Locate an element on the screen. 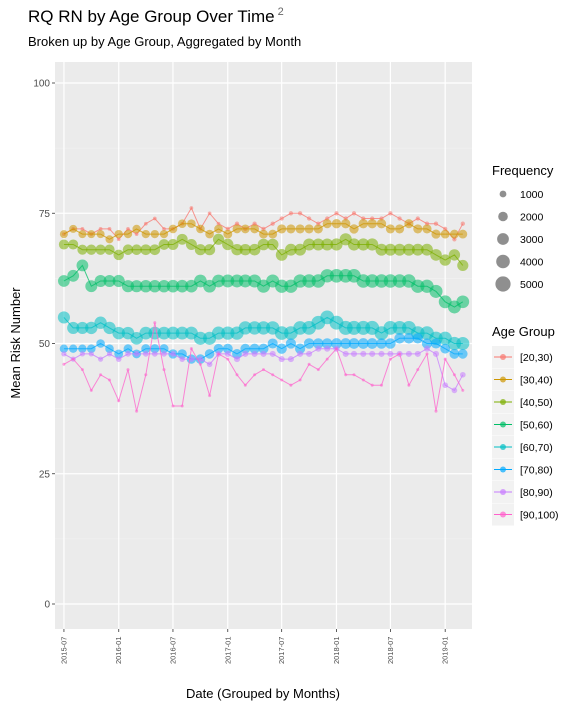 This screenshot has width=565, height=708. size-key is located at coordinates (503, 216).